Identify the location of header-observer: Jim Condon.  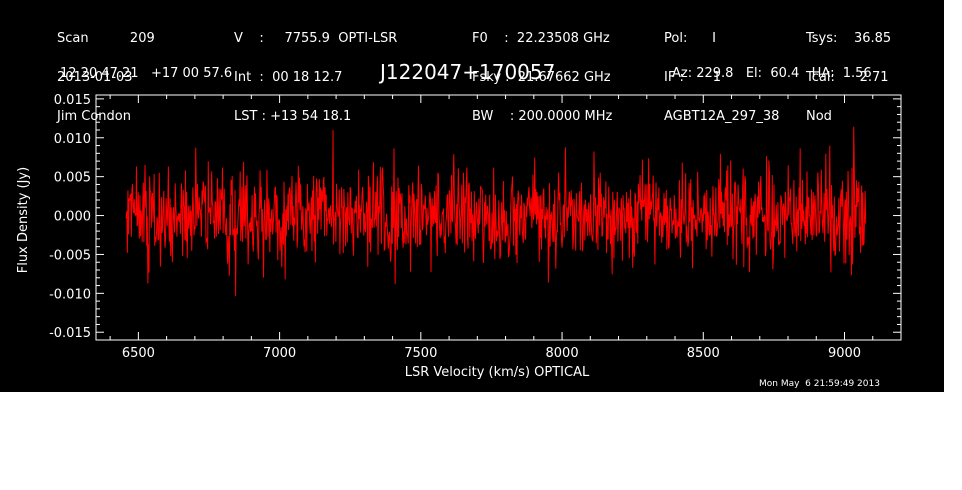
(94, 116).